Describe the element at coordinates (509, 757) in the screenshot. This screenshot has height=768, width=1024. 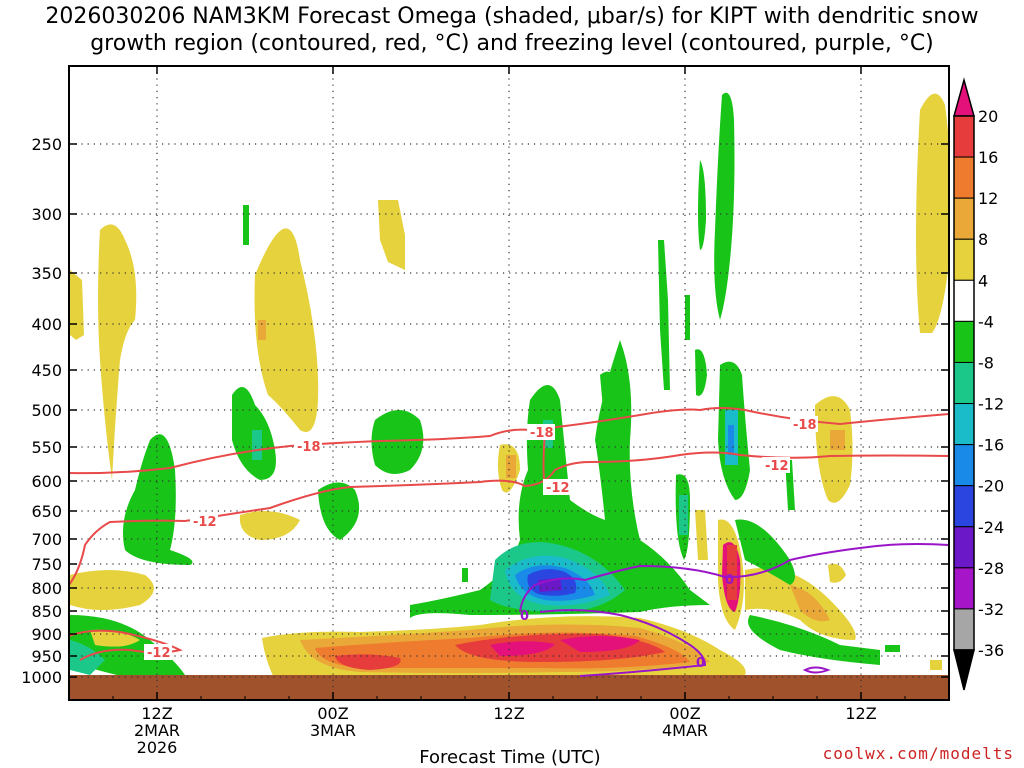
I see `x-axis-label: Forecast Time (UTC)` at that location.